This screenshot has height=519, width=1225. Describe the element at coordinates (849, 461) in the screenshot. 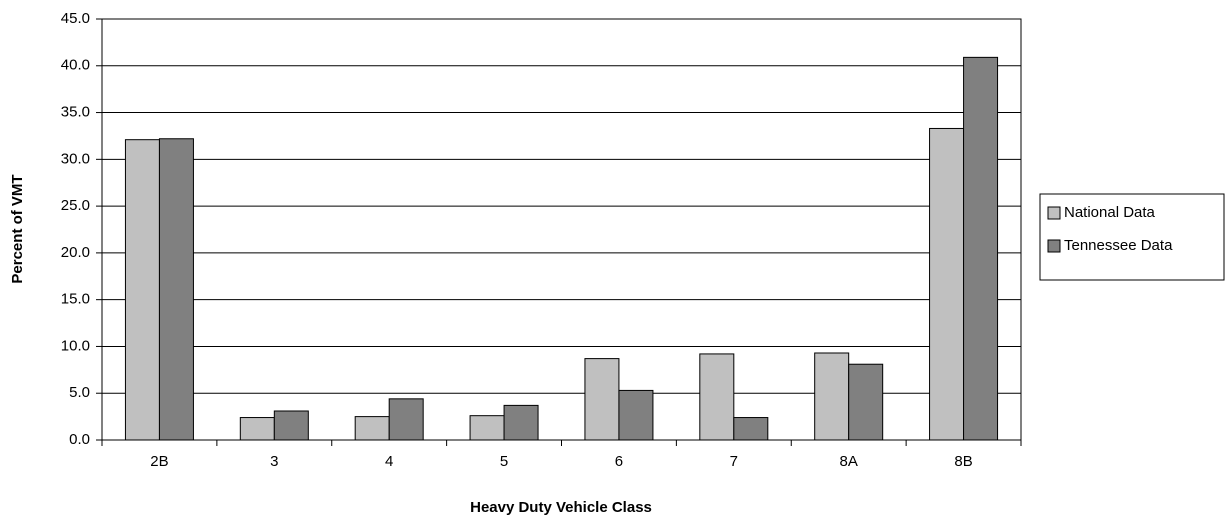

I see `x-tick-label: 8A` at that location.